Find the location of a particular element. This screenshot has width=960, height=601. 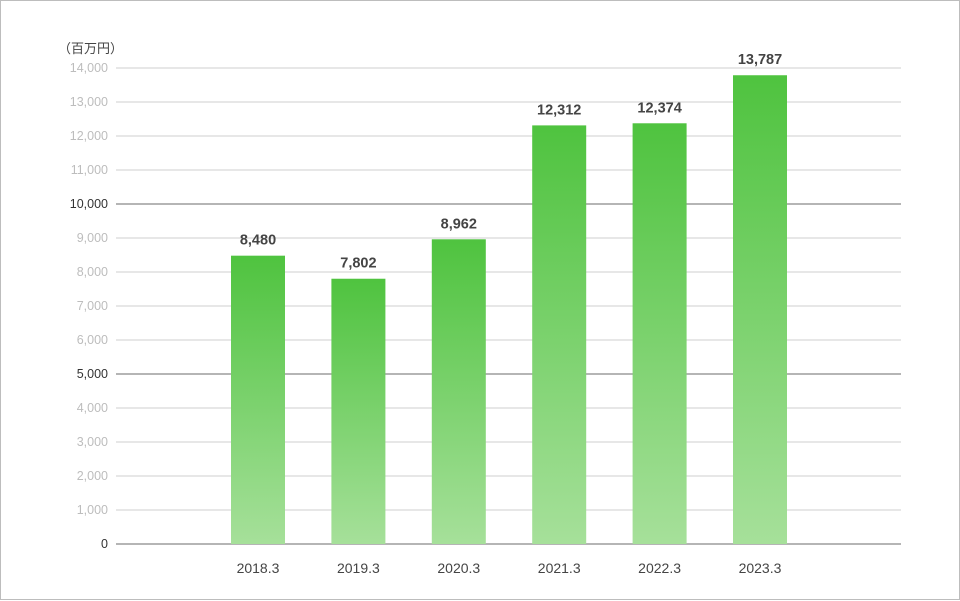

data-label: 13,787 is located at coordinates (760, 60).